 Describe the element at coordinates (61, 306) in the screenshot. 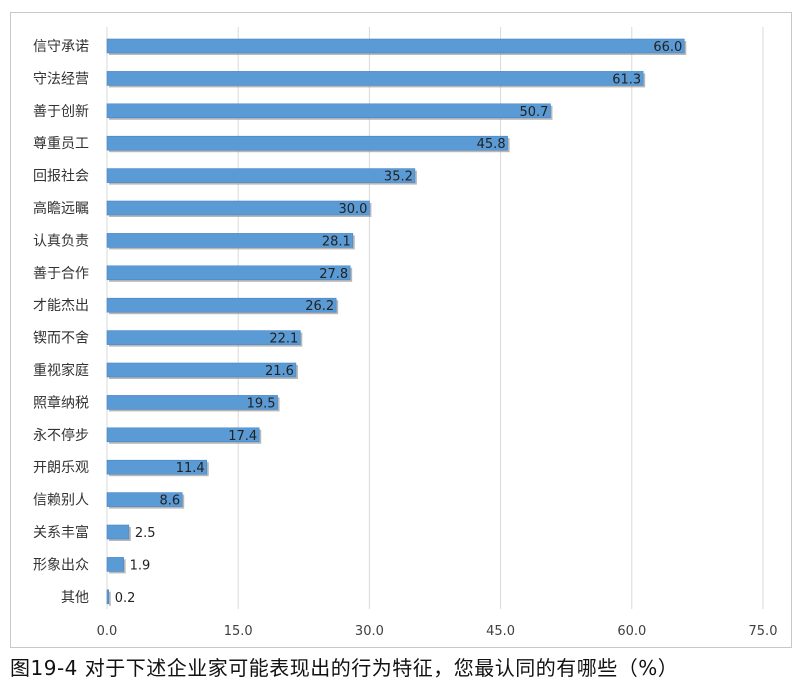

I see `category-label: 才能杰出` at that location.